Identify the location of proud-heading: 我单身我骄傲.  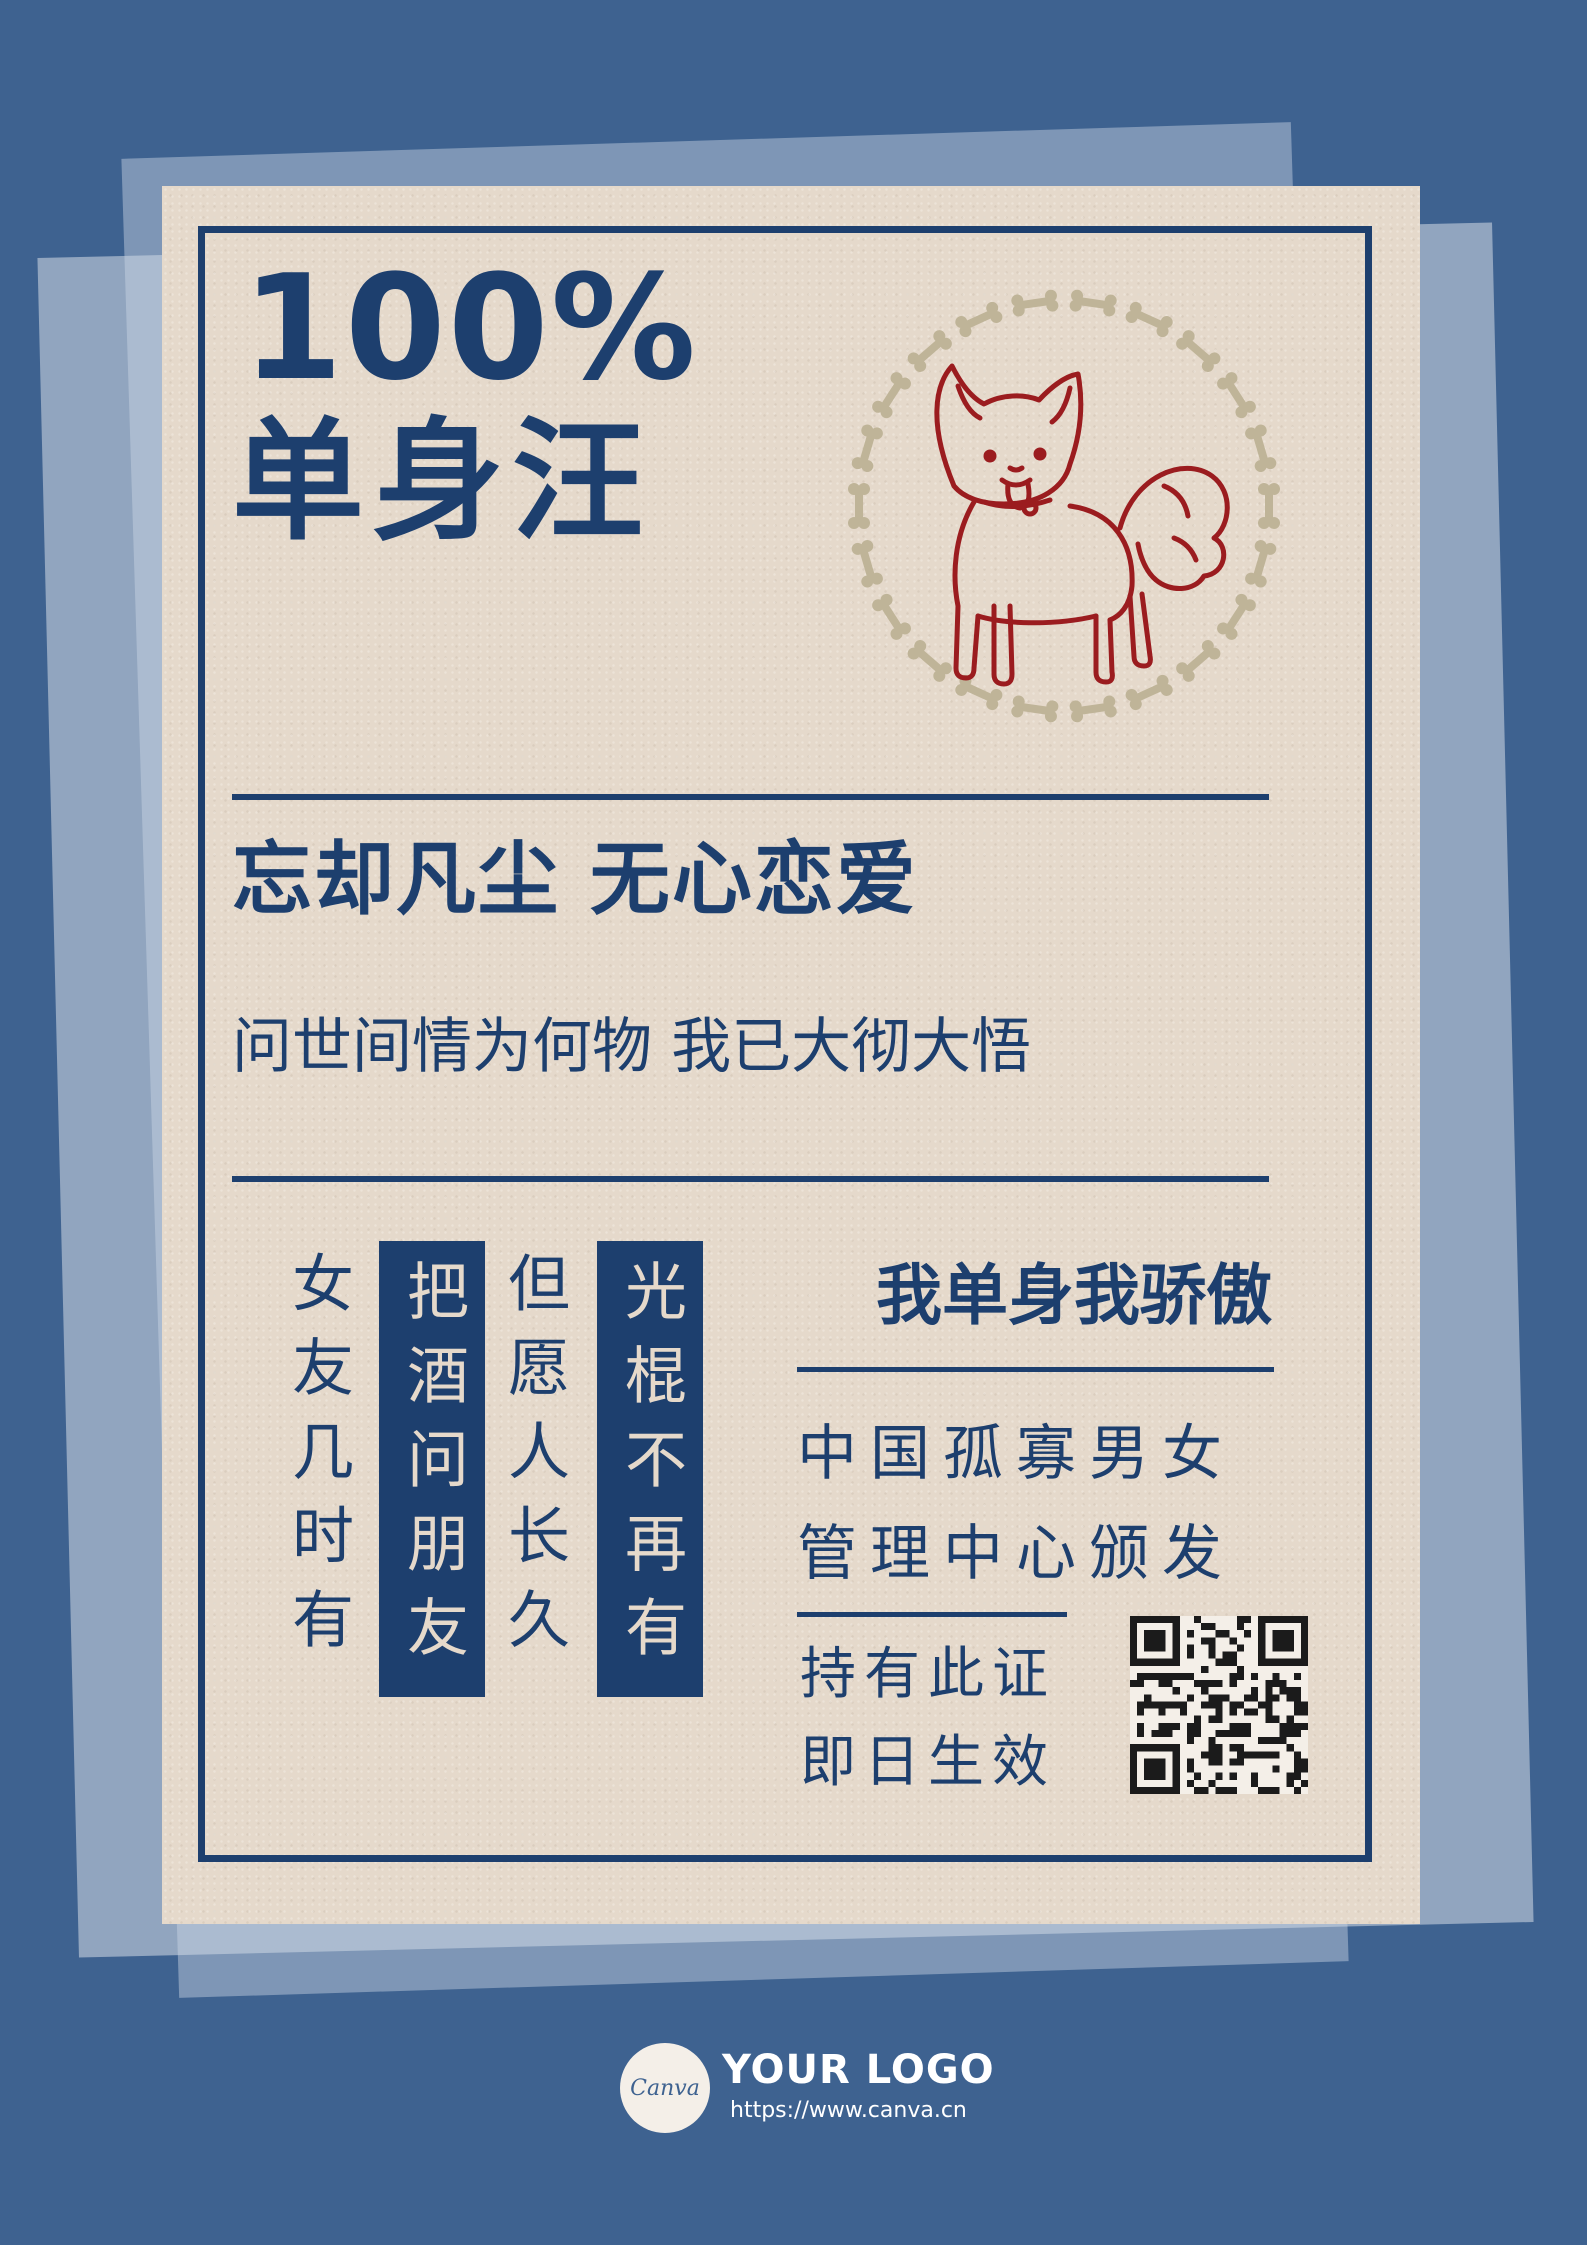
(1074, 1295).